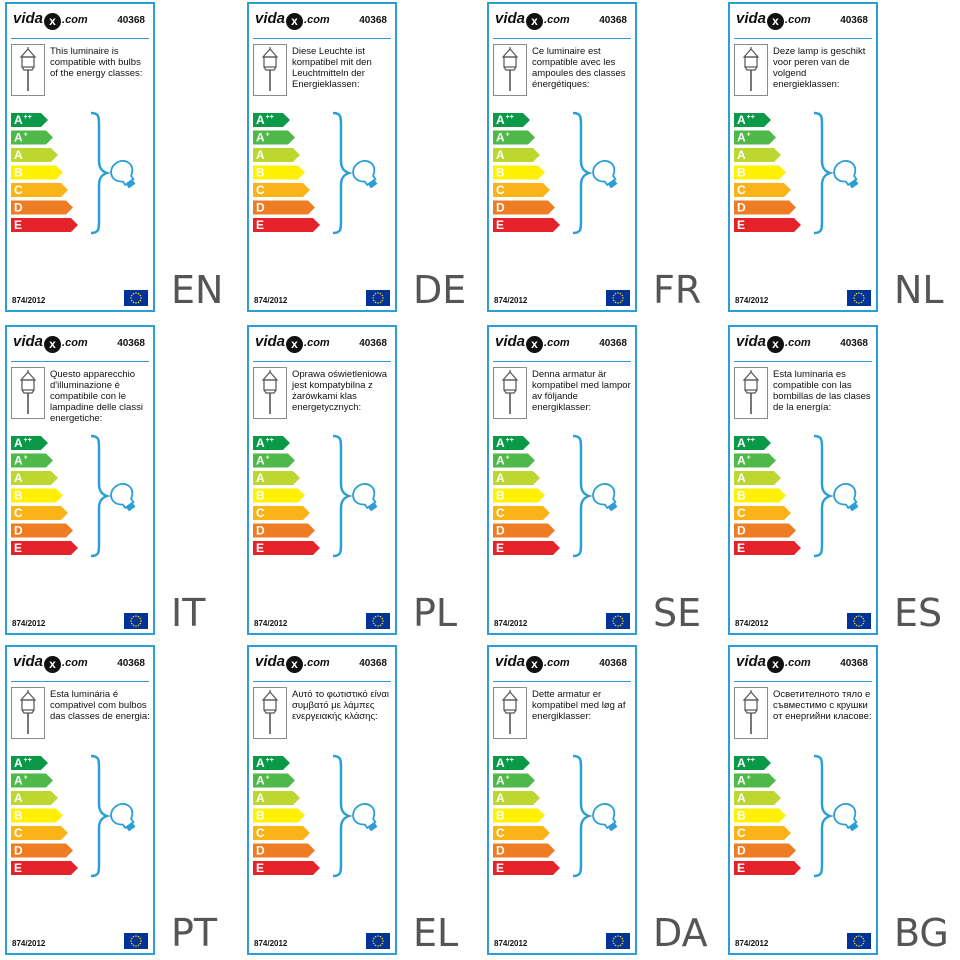 The height and width of the screenshot is (960, 960). I want to click on language-code: PT, so click(194, 933).